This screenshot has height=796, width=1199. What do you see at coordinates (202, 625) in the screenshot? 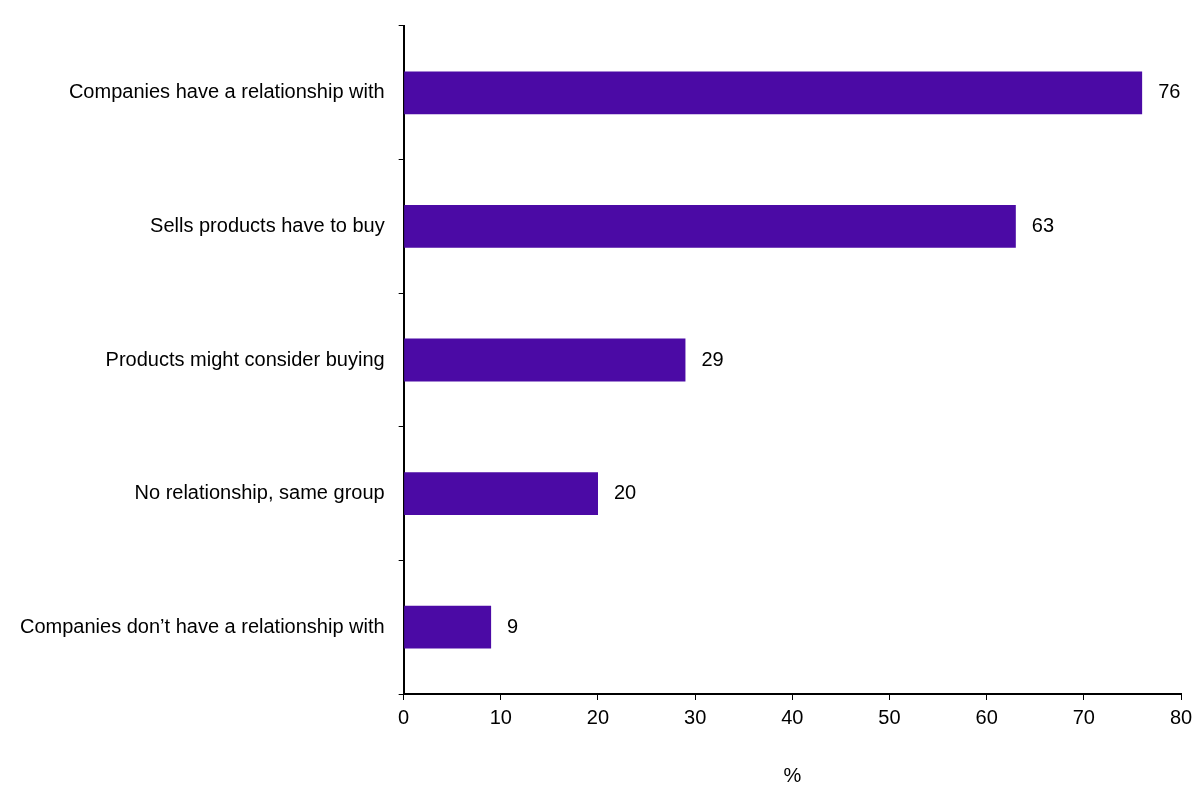
I see `y-tick-label: Companies don’t have a relationship with` at bounding box center [202, 625].